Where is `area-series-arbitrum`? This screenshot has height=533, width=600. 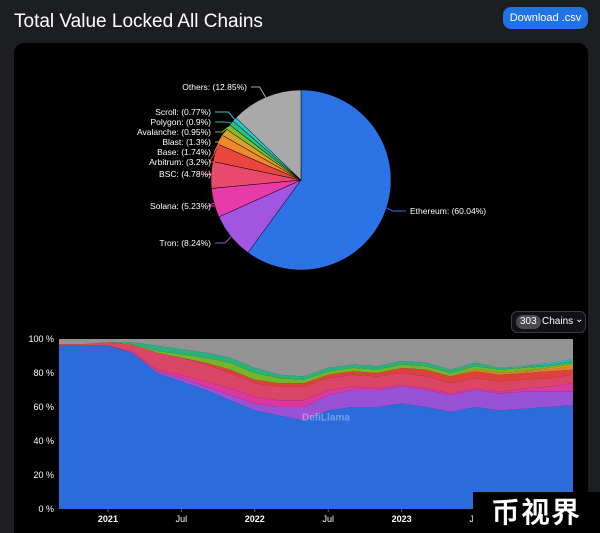
area-series-arbitrum is located at coordinates (316, 364).